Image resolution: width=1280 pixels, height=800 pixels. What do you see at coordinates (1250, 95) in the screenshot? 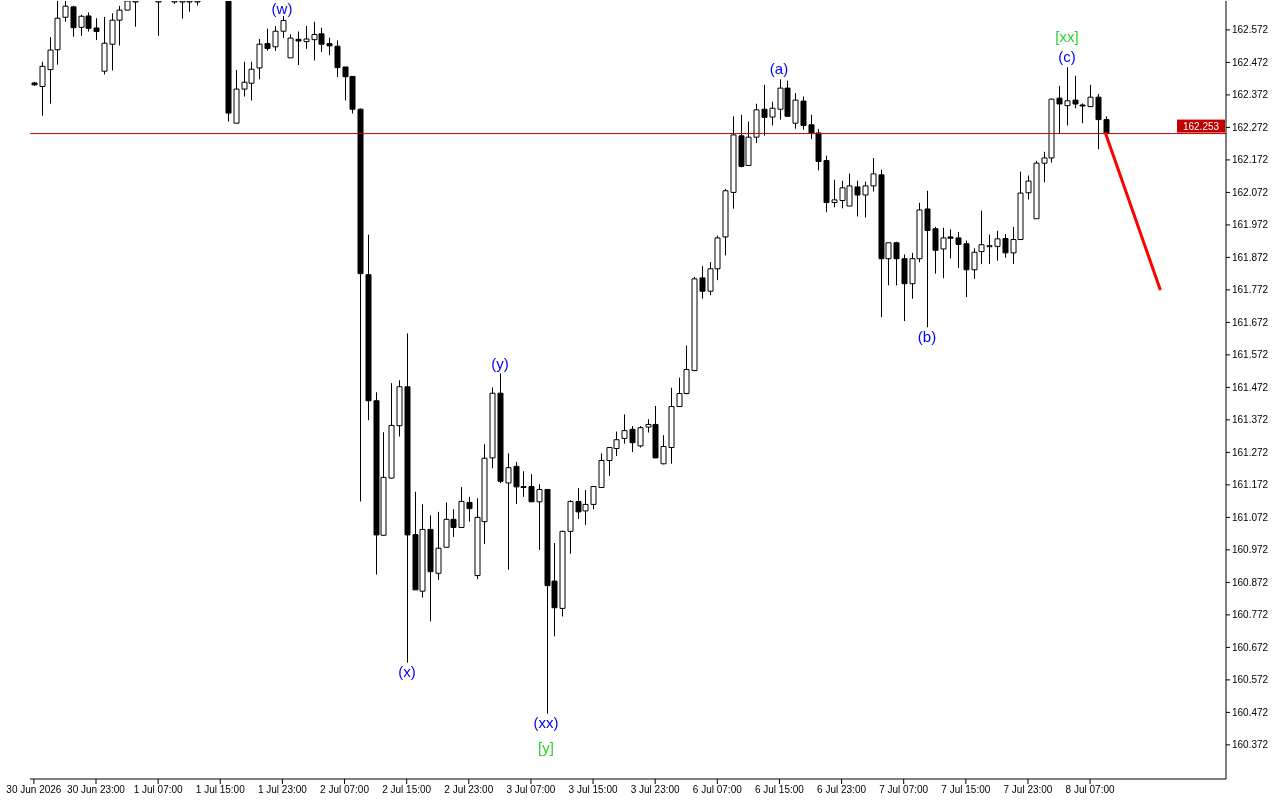
I see `y-tick-label: 162.372` at bounding box center [1250, 95].